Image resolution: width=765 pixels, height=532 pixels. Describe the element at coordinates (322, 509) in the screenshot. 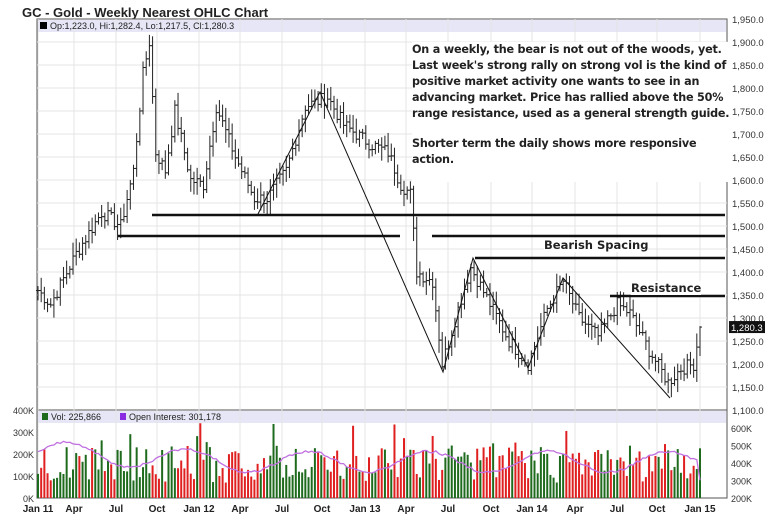

I see `x-tick-label: Oct` at that location.